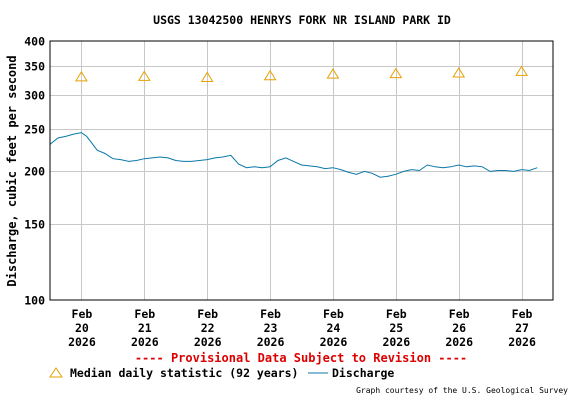 Image resolution: width=576 pixels, height=400 pixels. What do you see at coordinates (293, 155) in the screenshot?
I see `discharge-line` at bounding box center [293, 155].